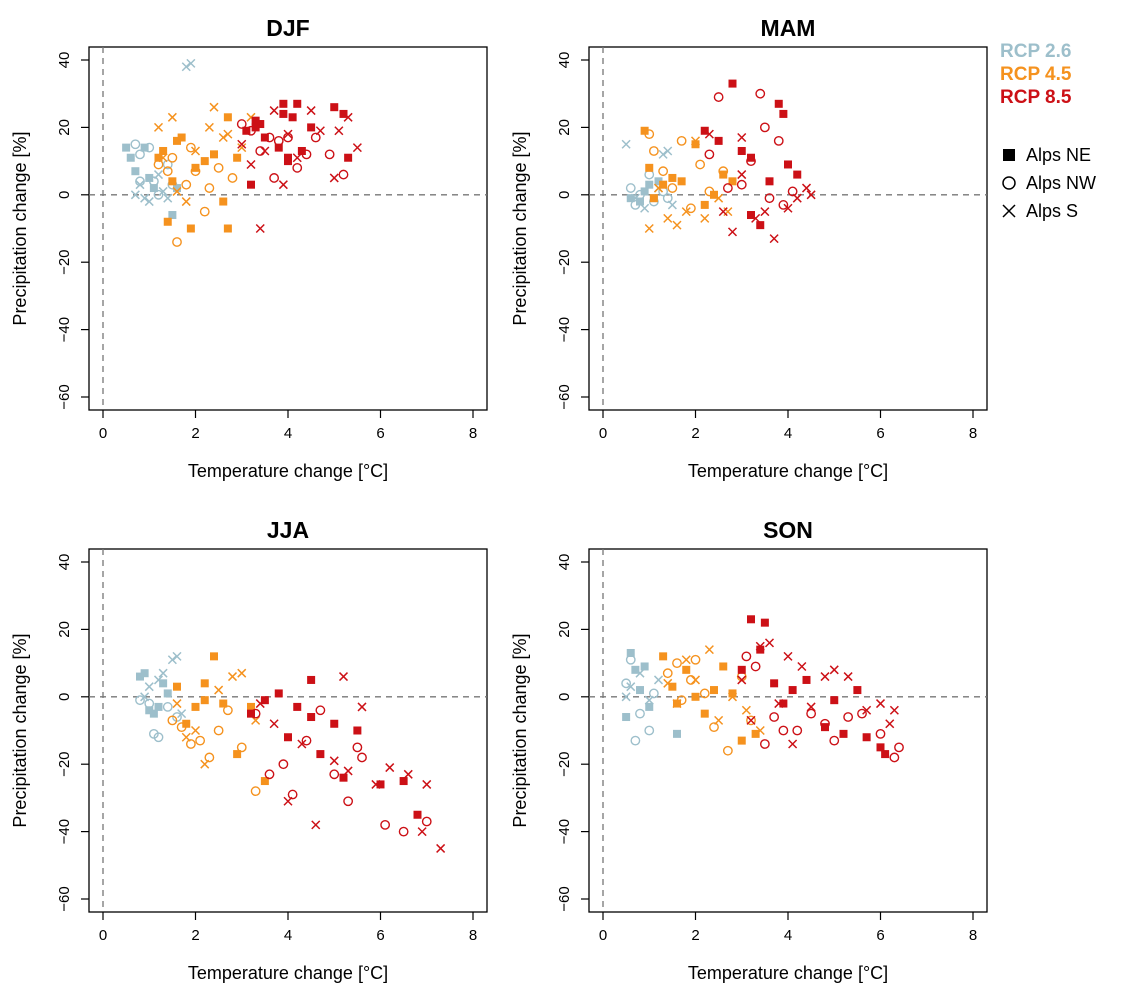 This screenshot has width=1145, height=997. I want to click on legend-region-s: Alps S, so click(1070, 211).